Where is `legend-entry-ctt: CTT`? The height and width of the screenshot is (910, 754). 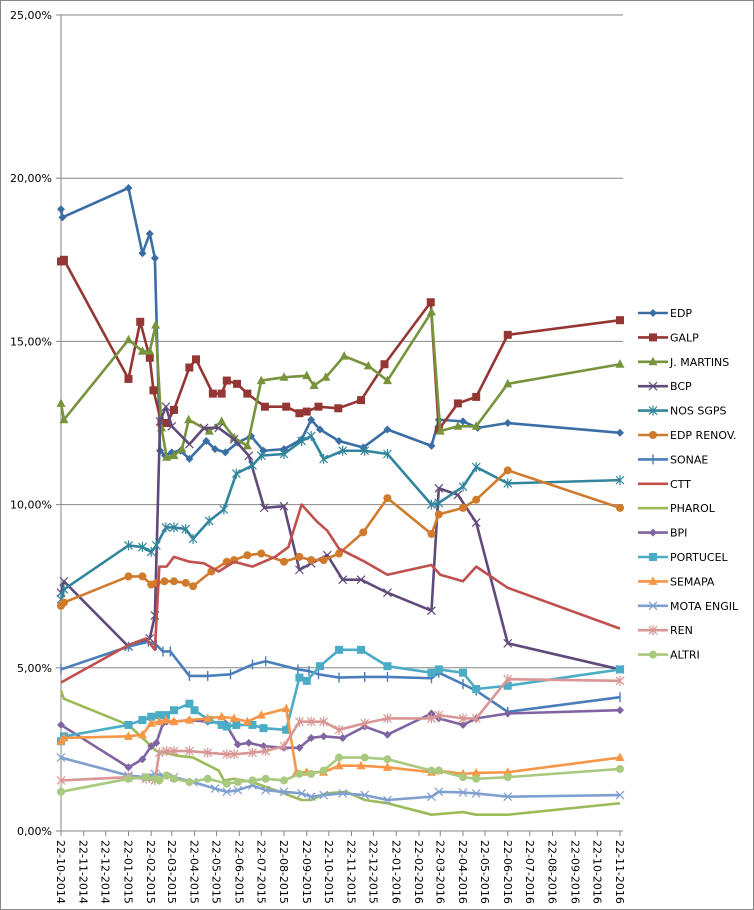
legend-entry-ctt: CTT is located at coordinates (664, 484).